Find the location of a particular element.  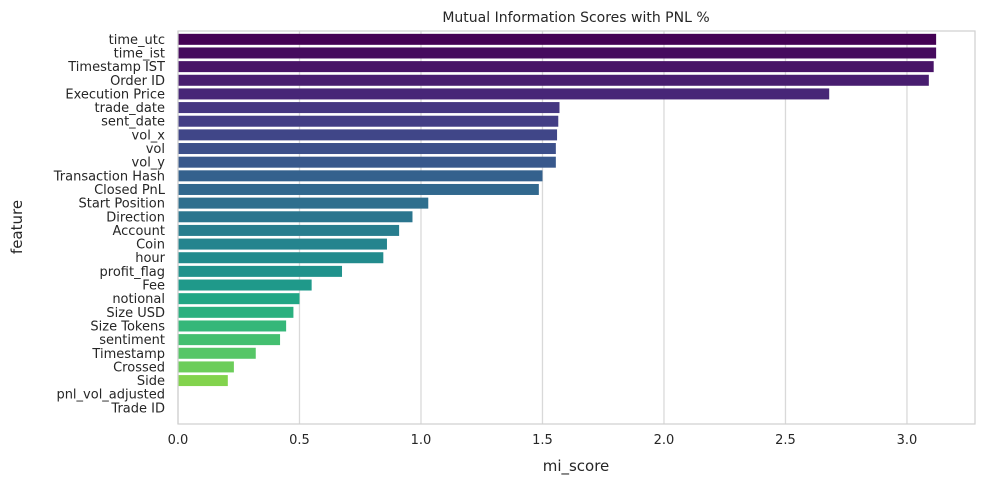

x-tick-labels: 0.0 0.5 1.0 1.5 2.0 2.5 3.0 is located at coordinates (543, 440).